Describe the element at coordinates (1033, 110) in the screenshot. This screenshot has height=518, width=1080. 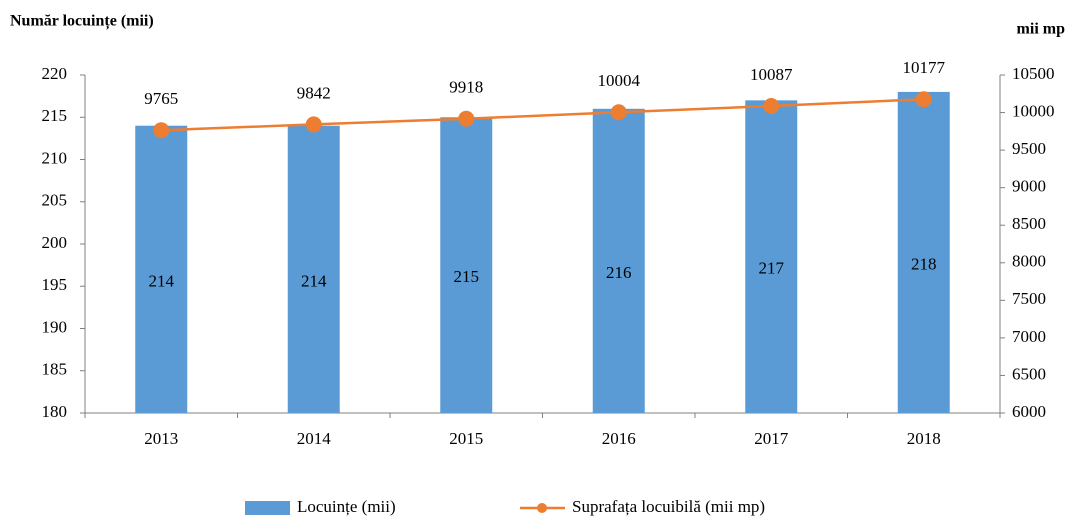
I see `y2-tick-label: 10000` at that location.